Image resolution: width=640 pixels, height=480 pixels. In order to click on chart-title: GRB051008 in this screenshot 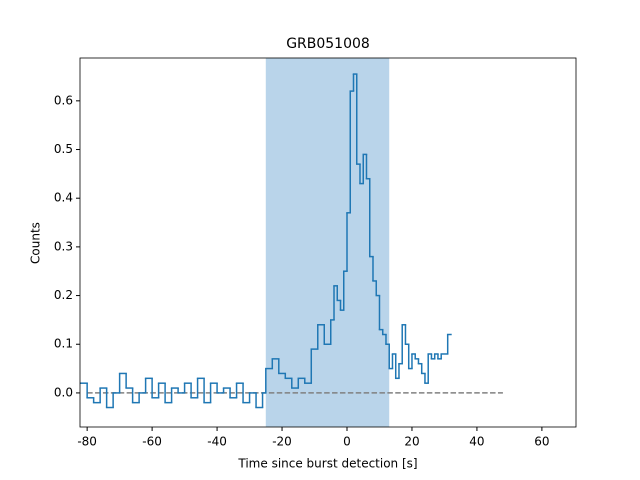, I will do `click(328, 44)`.